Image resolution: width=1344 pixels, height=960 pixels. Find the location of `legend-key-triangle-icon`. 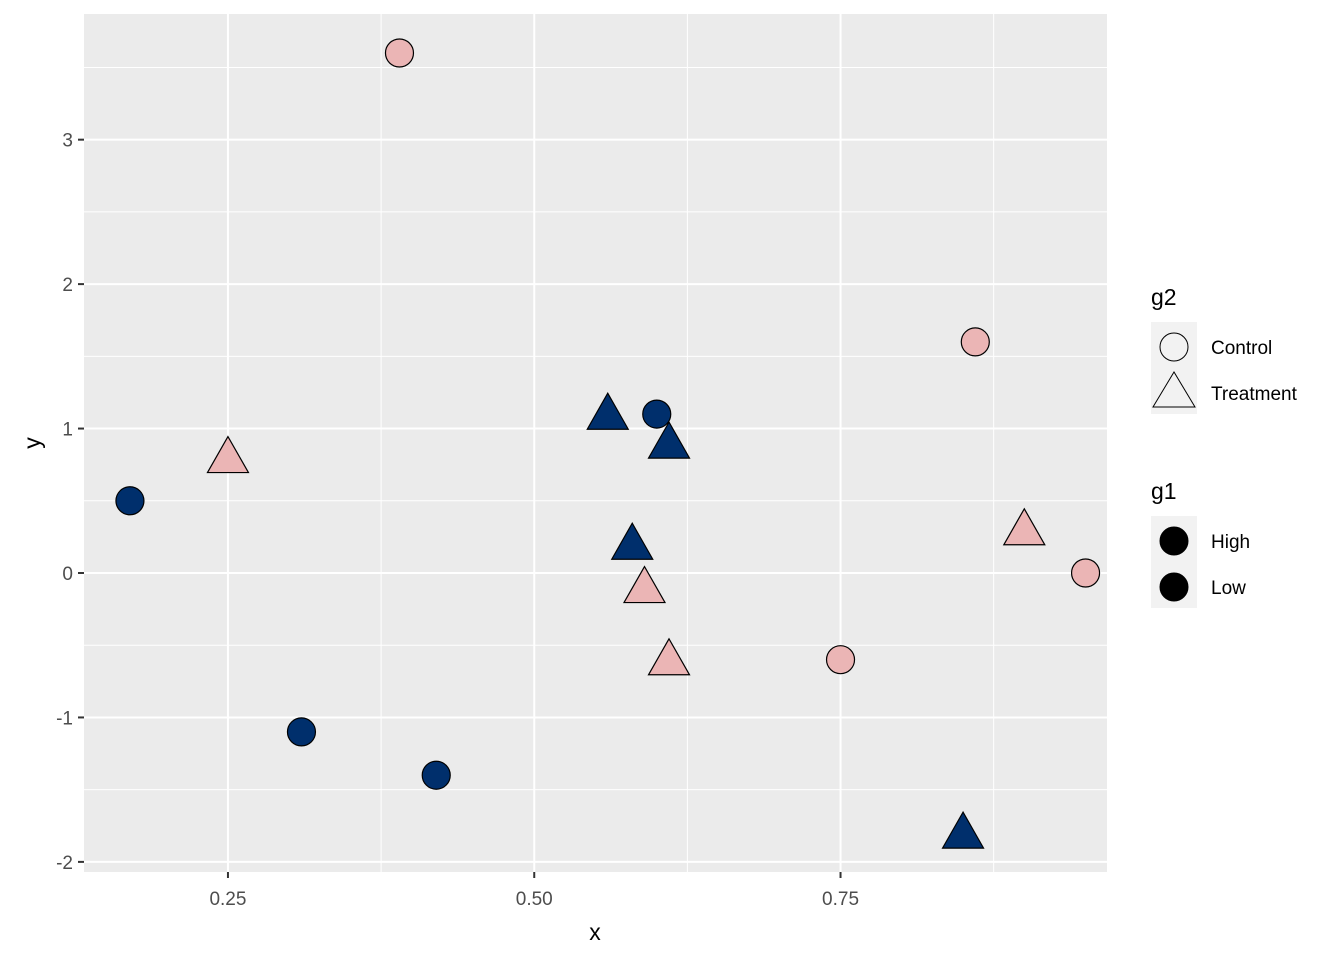

legend-key-triangle-icon is located at coordinates (1174, 389).